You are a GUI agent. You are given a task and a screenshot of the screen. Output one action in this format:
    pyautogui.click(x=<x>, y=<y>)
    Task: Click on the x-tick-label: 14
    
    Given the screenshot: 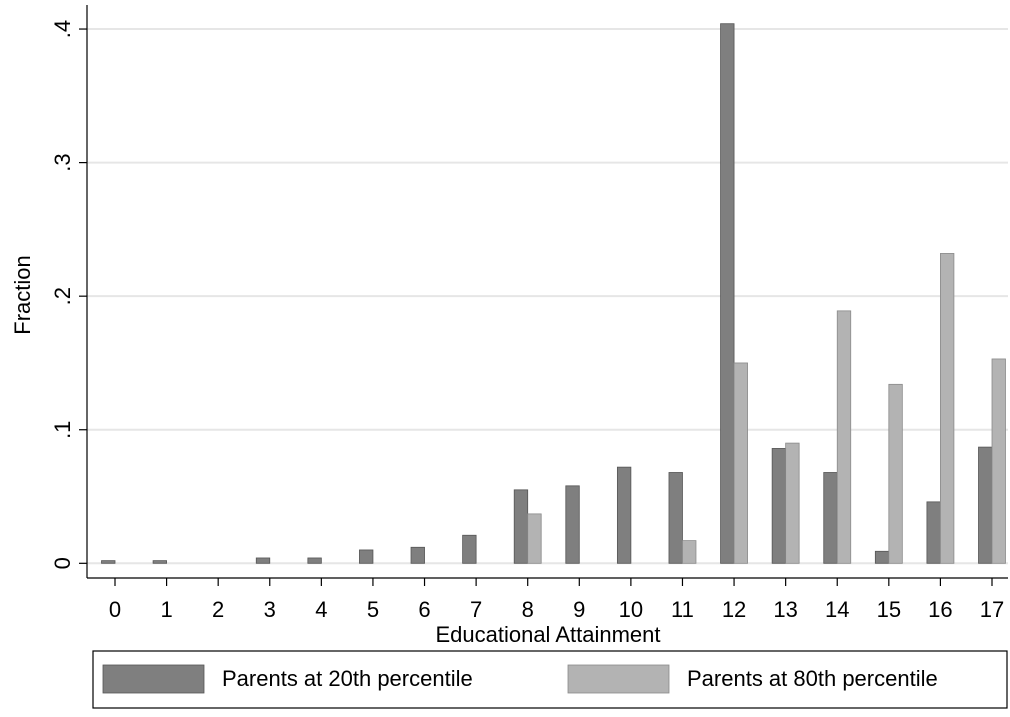 What is the action you would take?
    pyautogui.click(x=837, y=609)
    